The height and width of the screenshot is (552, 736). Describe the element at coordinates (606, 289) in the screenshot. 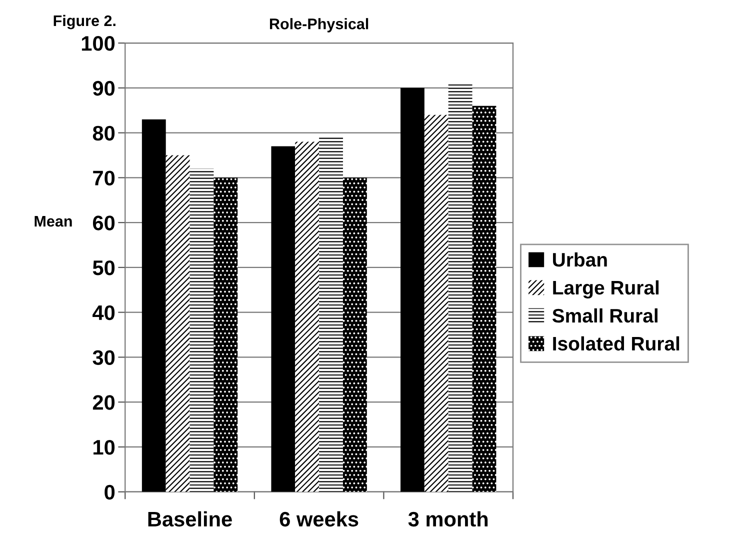

I see `legend-label: Large Rural` at that location.